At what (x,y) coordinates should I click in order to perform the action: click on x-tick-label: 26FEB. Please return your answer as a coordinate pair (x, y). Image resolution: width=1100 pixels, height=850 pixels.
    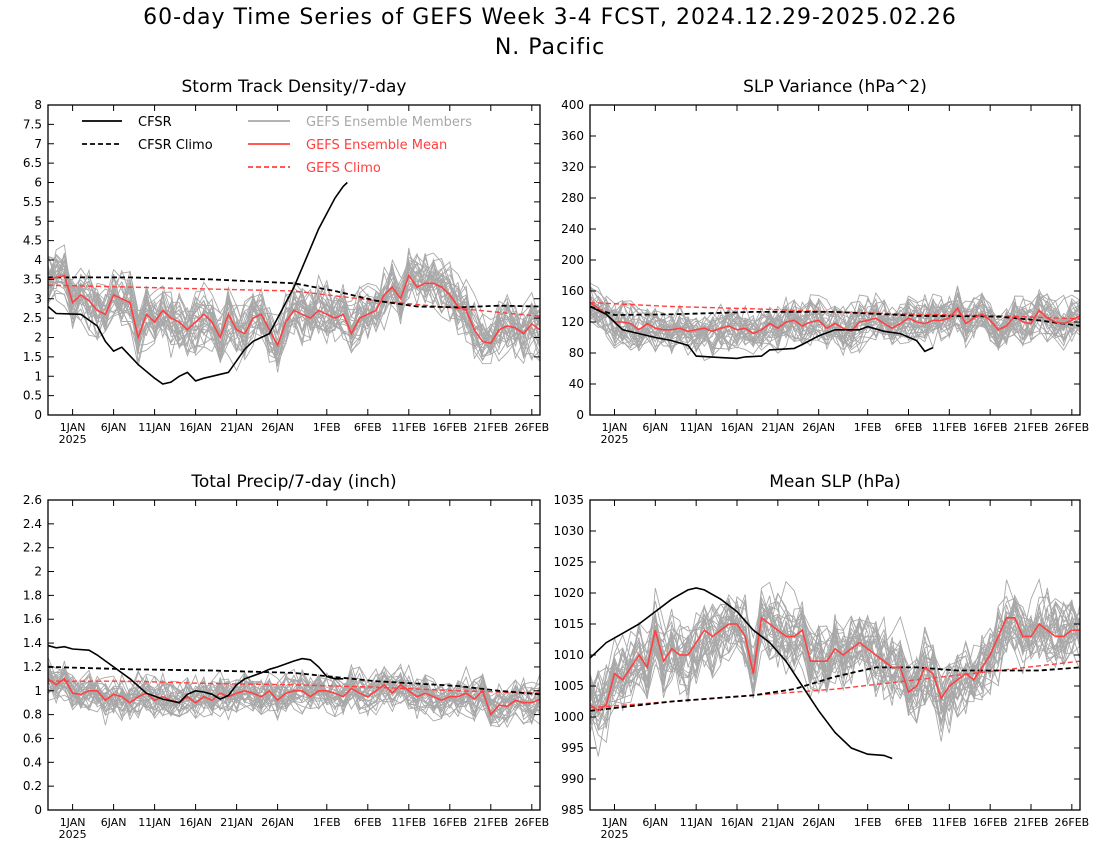
    Looking at the image, I should click on (1071, 822).